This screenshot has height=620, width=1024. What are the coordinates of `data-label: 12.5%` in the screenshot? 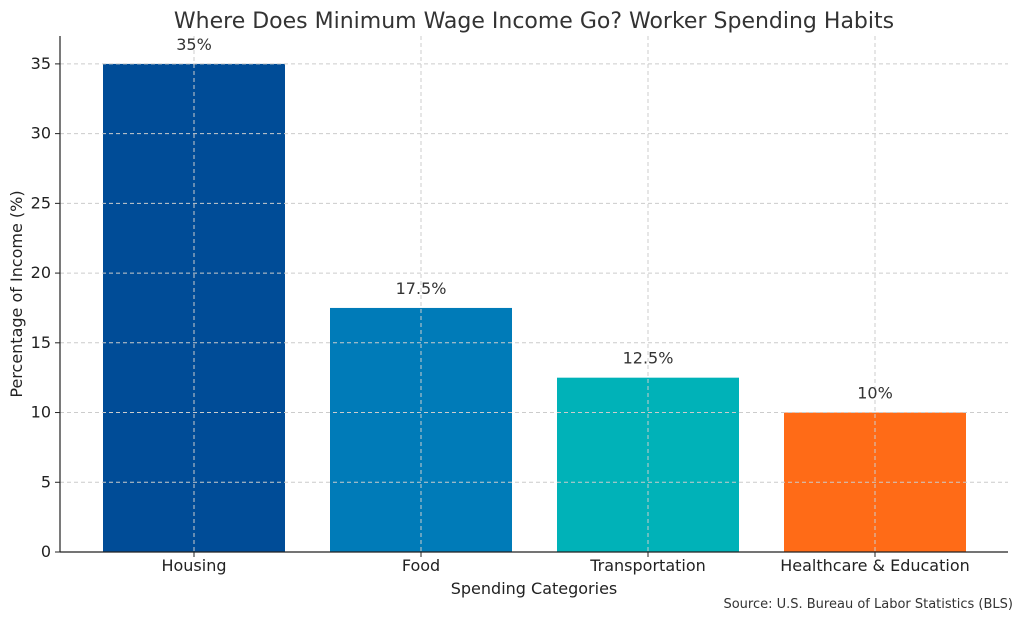 It's located at (648, 358).